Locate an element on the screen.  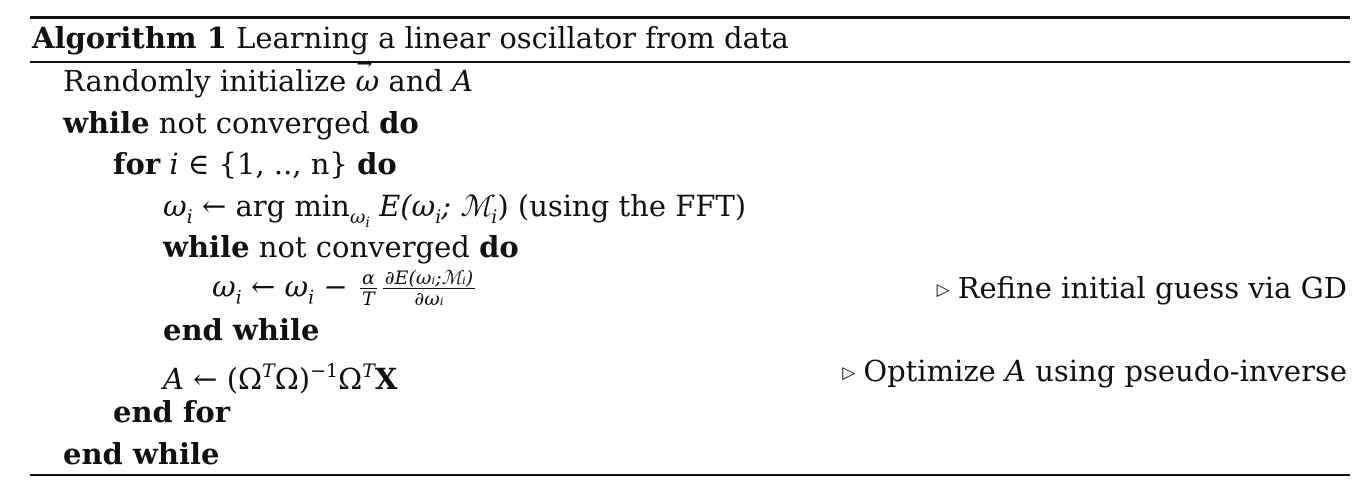
pinv-data-matrix: X is located at coordinates (386, 379).